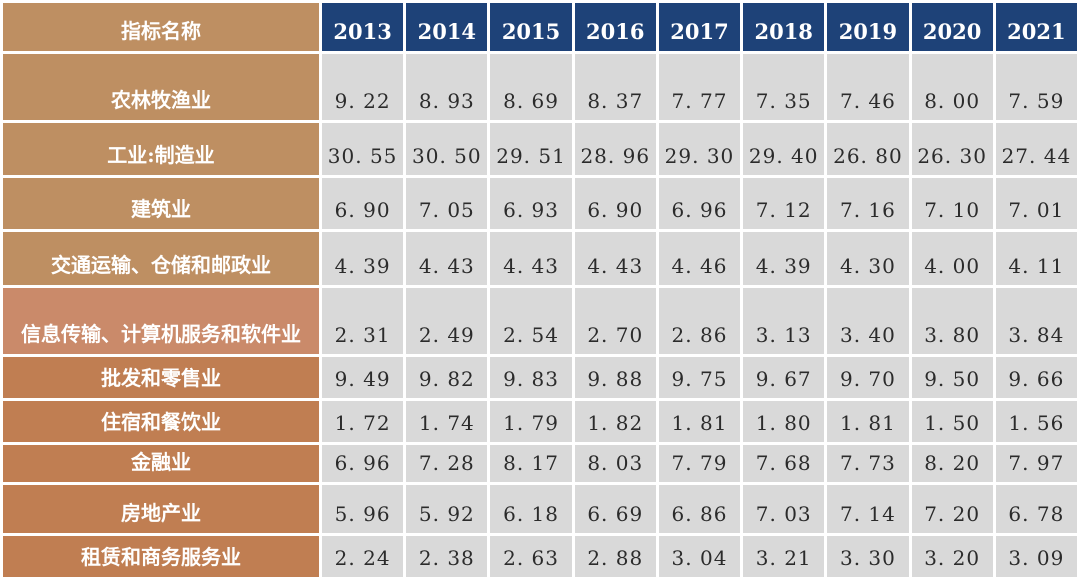 The image size is (1080, 580). I want to click on value-cell: 8. 17, so click(531, 463).